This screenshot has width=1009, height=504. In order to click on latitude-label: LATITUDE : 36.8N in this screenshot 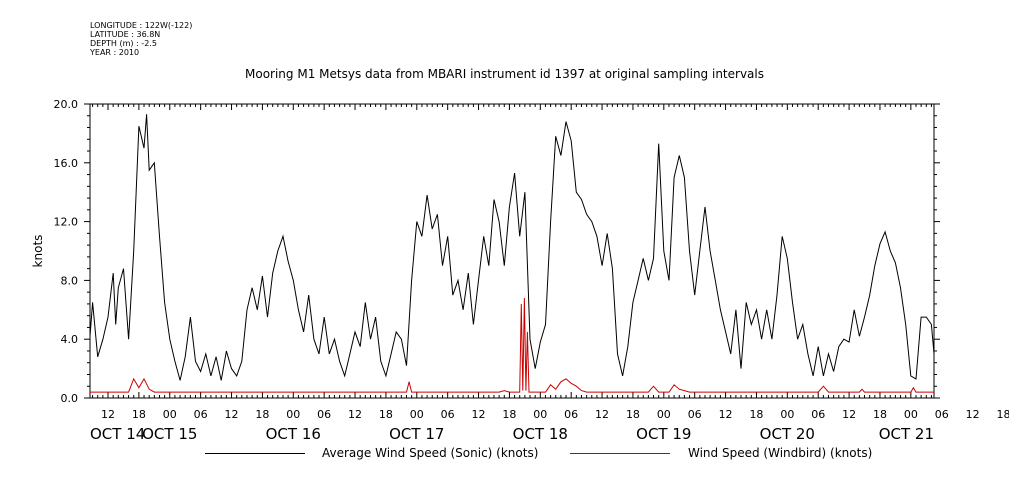, I will do `click(125, 34)`.